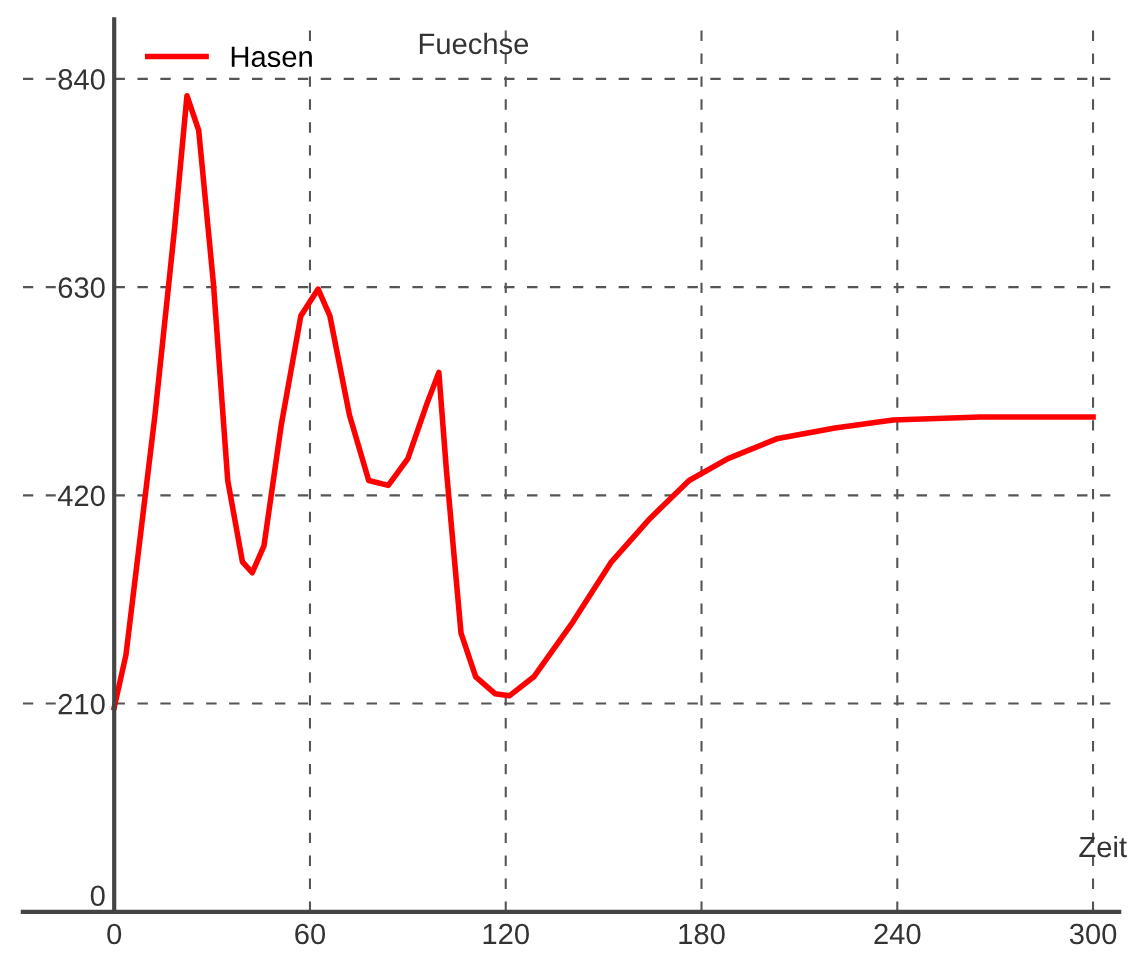  What do you see at coordinates (81, 704) in the screenshot?
I see `y-tick-label: 210` at bounding box center [81, 704].